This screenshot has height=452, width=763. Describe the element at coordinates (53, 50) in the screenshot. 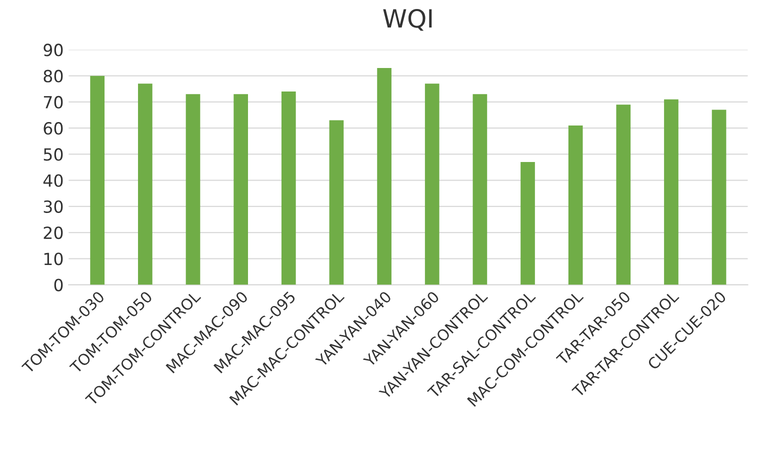

I see `y-tick-label: 90` at that location.